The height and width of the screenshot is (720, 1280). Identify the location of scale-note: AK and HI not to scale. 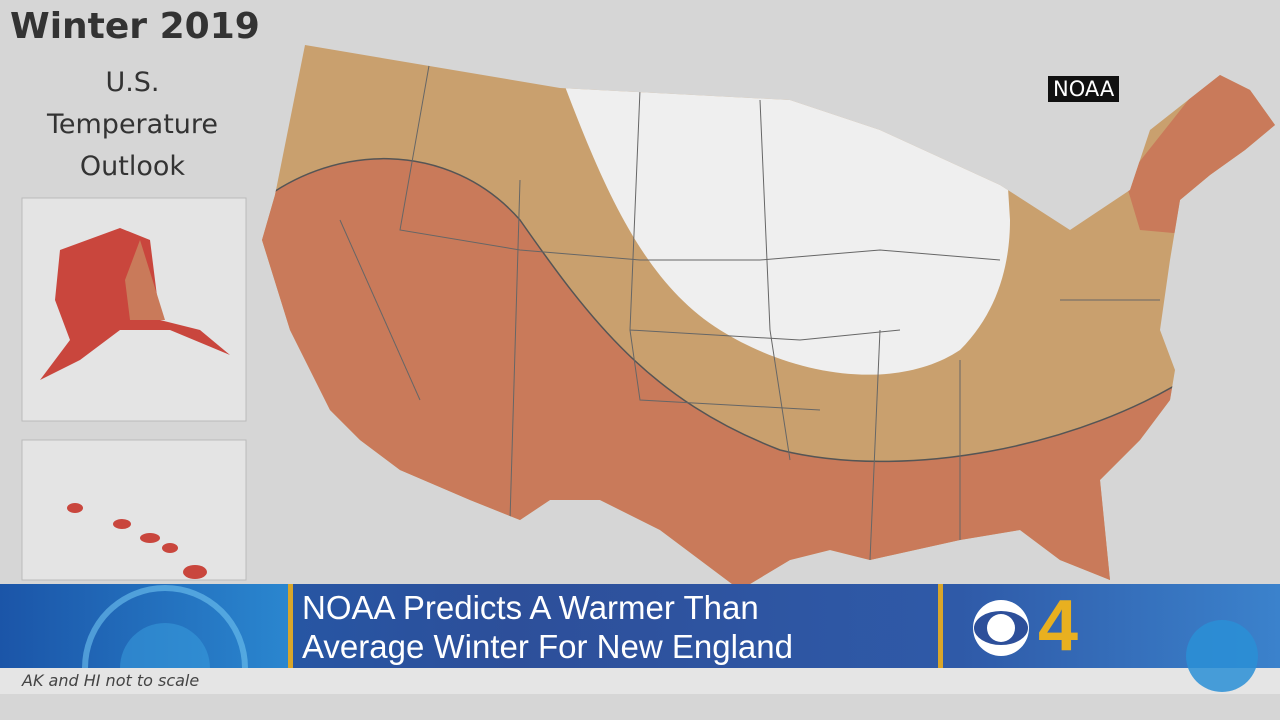
(111, 680).